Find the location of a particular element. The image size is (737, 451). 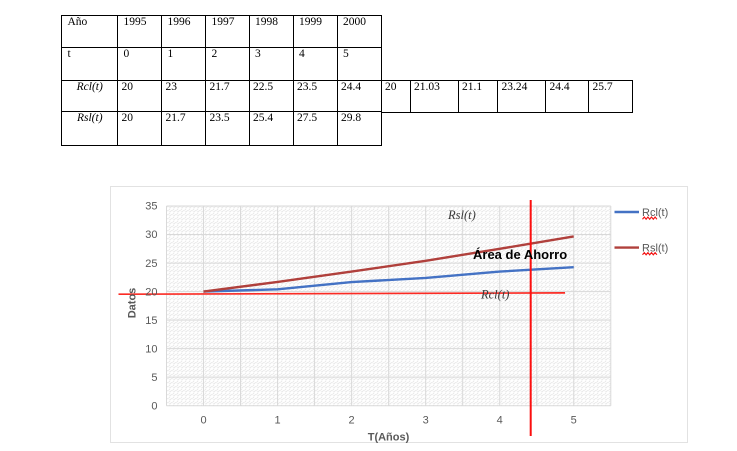

svg-text: 4 is located at coordinates (500, 421).